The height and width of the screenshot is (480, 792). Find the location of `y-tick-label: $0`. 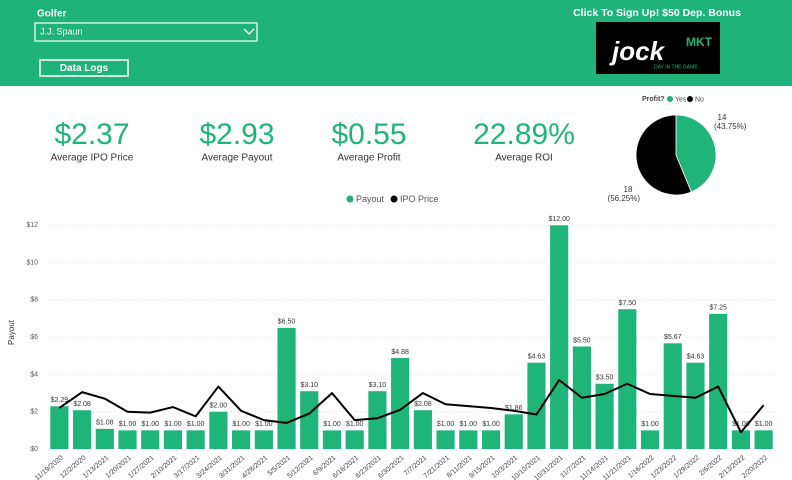

y-tick-label: $0 is located at coordinates (34, 449).